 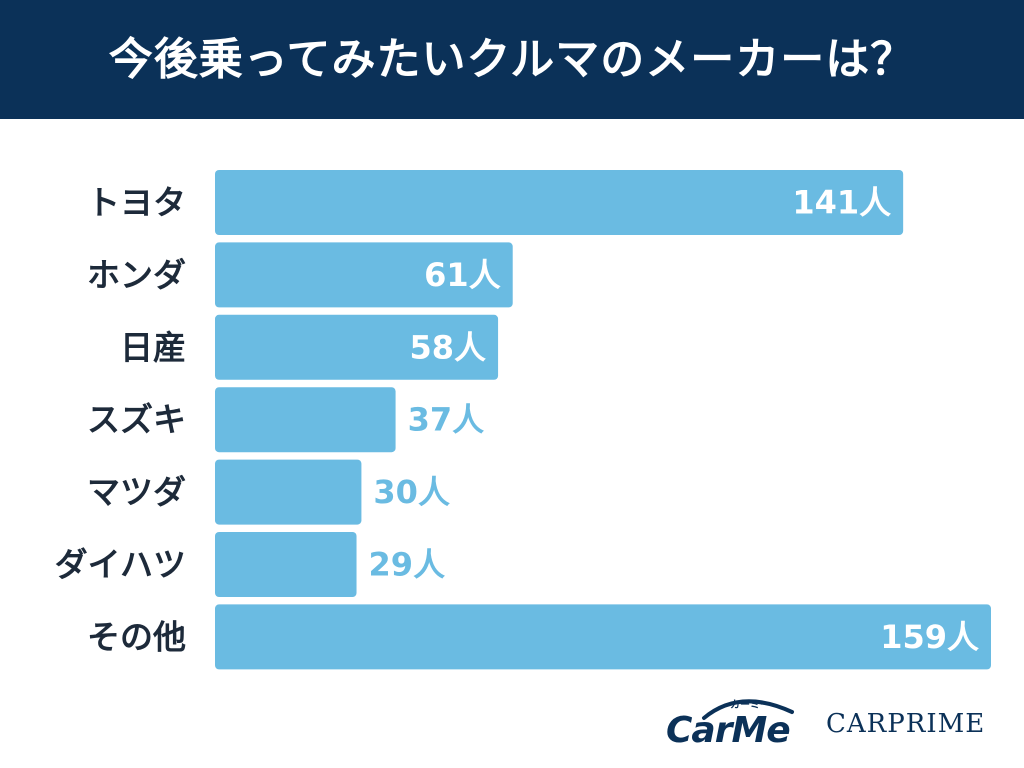 What do you see at coordinates (136, 202) in the screenshot?
I see `category-label-0: トヨタ` at bounding box center [136, 202].